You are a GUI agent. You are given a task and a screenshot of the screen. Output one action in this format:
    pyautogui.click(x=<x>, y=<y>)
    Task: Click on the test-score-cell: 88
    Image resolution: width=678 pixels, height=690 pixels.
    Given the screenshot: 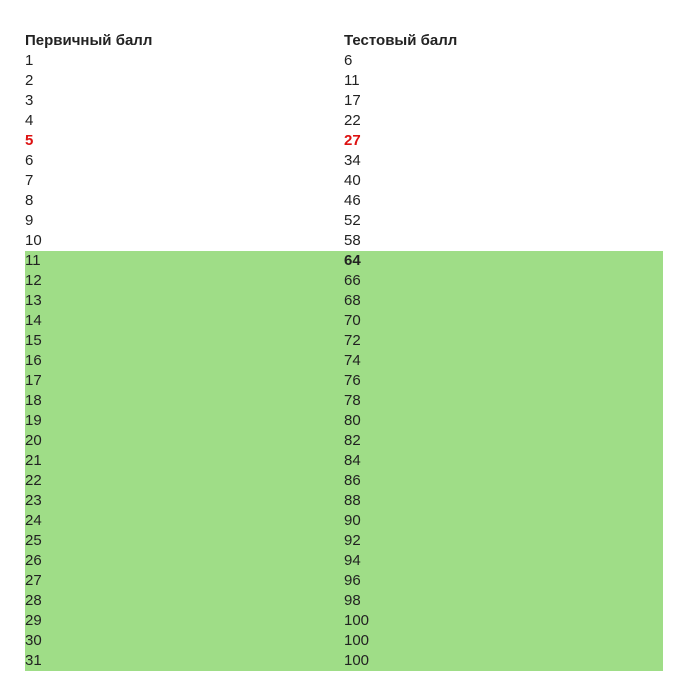 What is the action you would take?
    pyautogui.click(x=352, y=500)
    